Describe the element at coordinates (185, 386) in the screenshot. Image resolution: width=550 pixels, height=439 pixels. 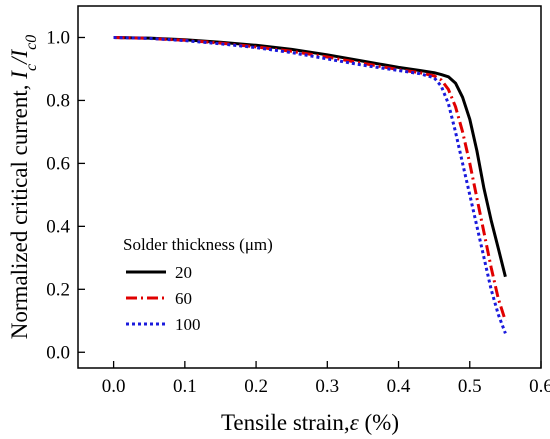
I see `x-tick-label: 0.1` at that location.